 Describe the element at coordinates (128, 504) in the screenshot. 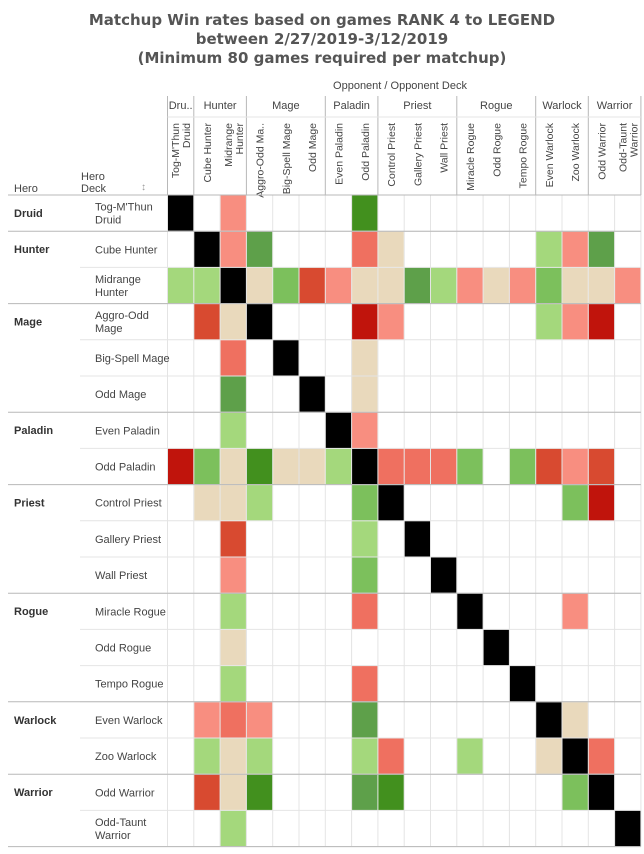

I see `row-label: Control Priest` at that location.